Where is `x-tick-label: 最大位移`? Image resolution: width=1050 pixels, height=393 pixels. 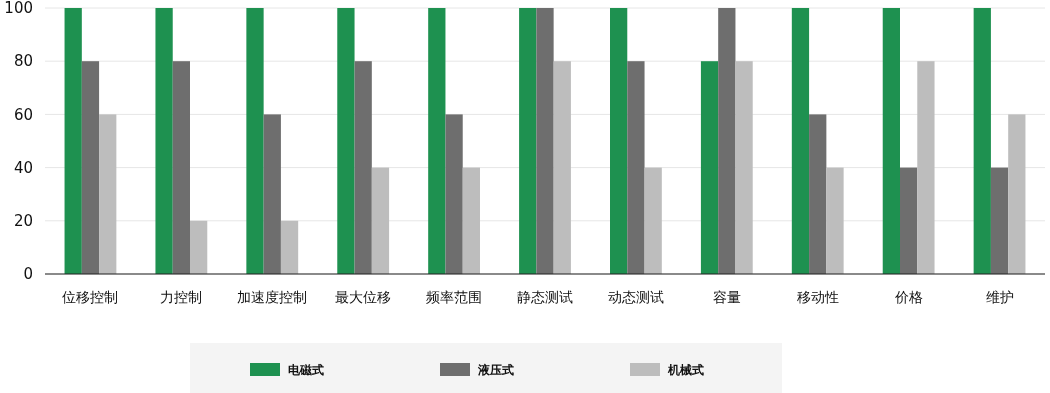 x-tick-label: 最大位移 is located at coordinates (363, 297).